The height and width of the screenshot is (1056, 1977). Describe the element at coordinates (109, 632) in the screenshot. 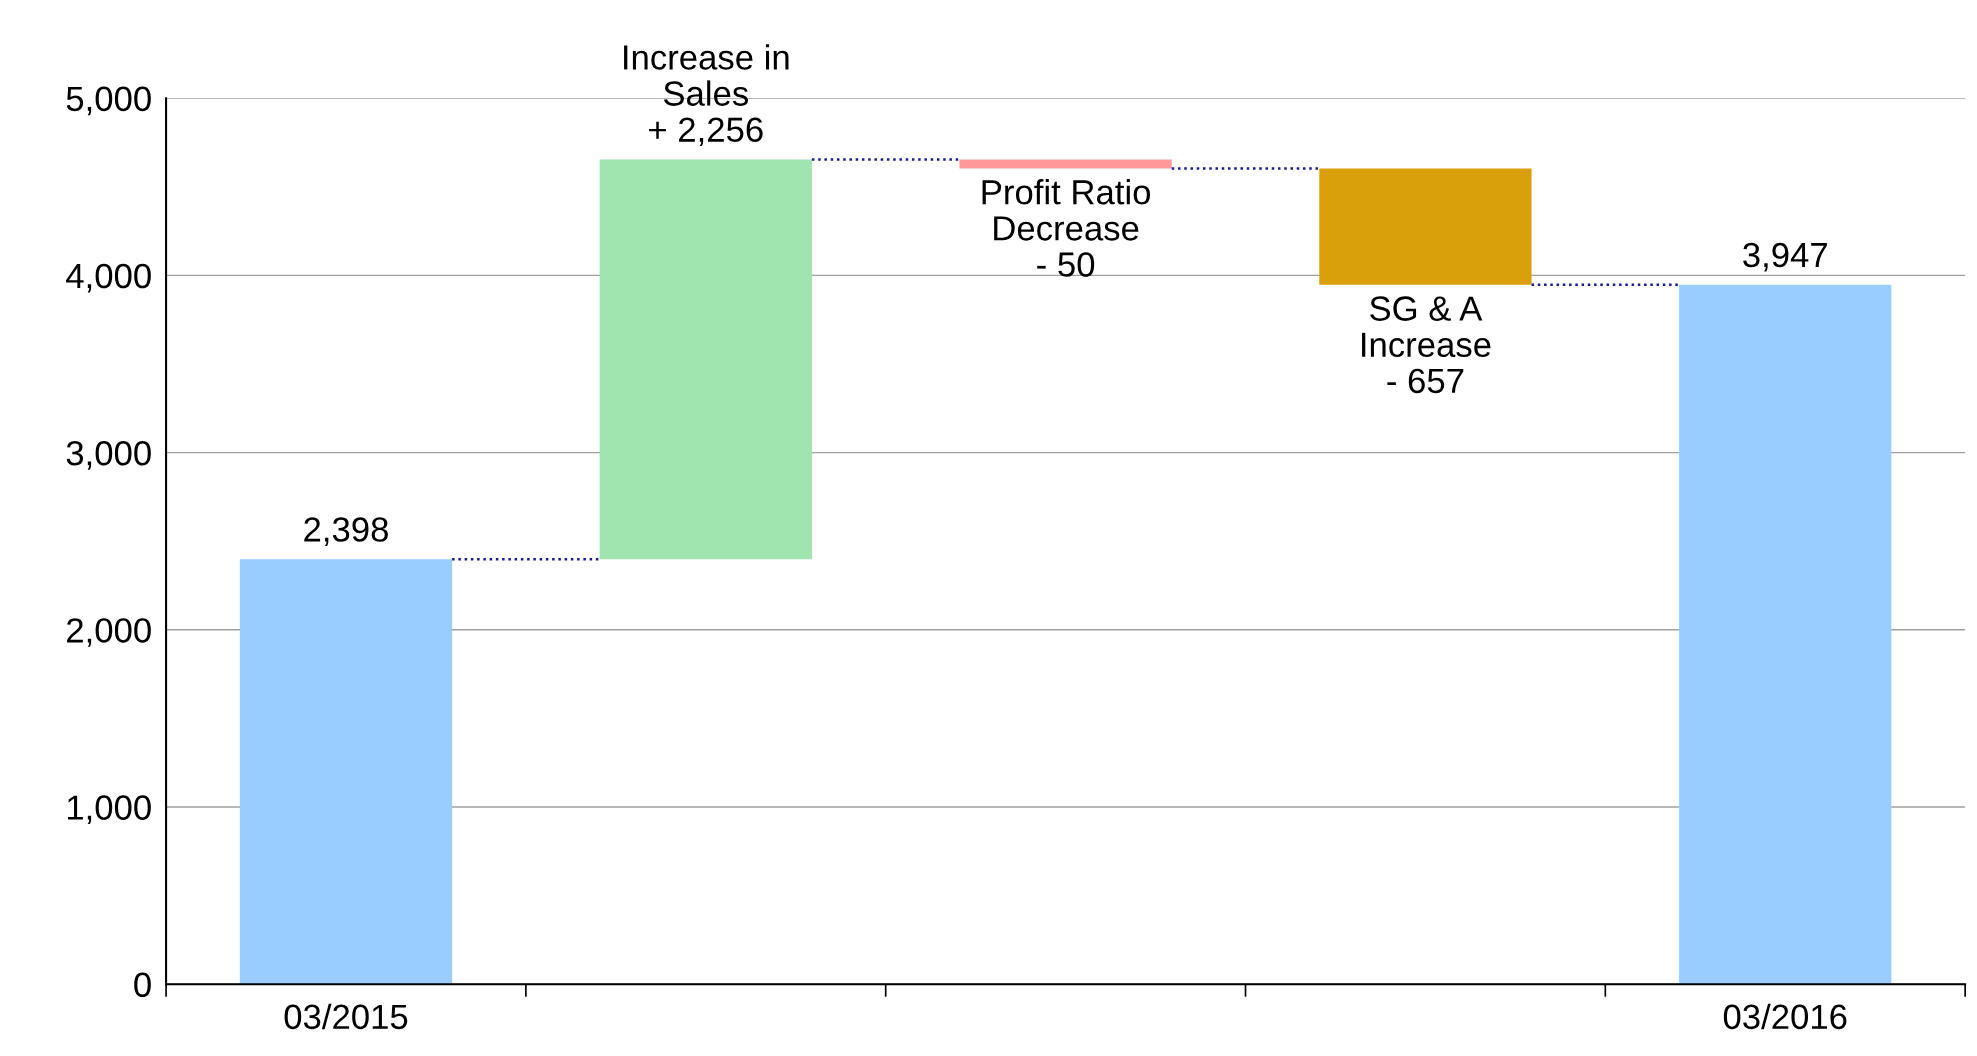

I see `y-tick-label: 2,000` at that location.